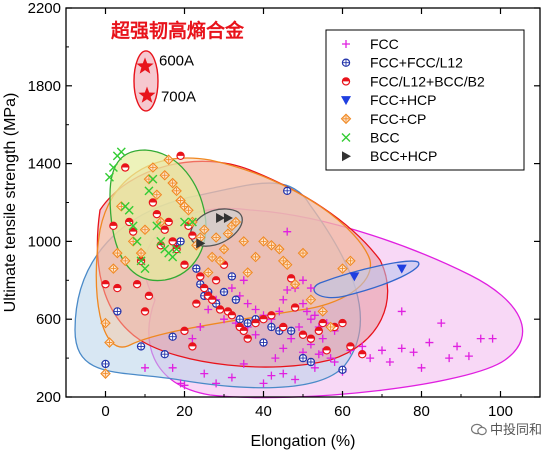 The width and height of the screenshot is (554, 452). What do you see at coordinates (366, 279) in the screenshot?
I see `fcc-hcp-region` at bounding box center [366, 279].